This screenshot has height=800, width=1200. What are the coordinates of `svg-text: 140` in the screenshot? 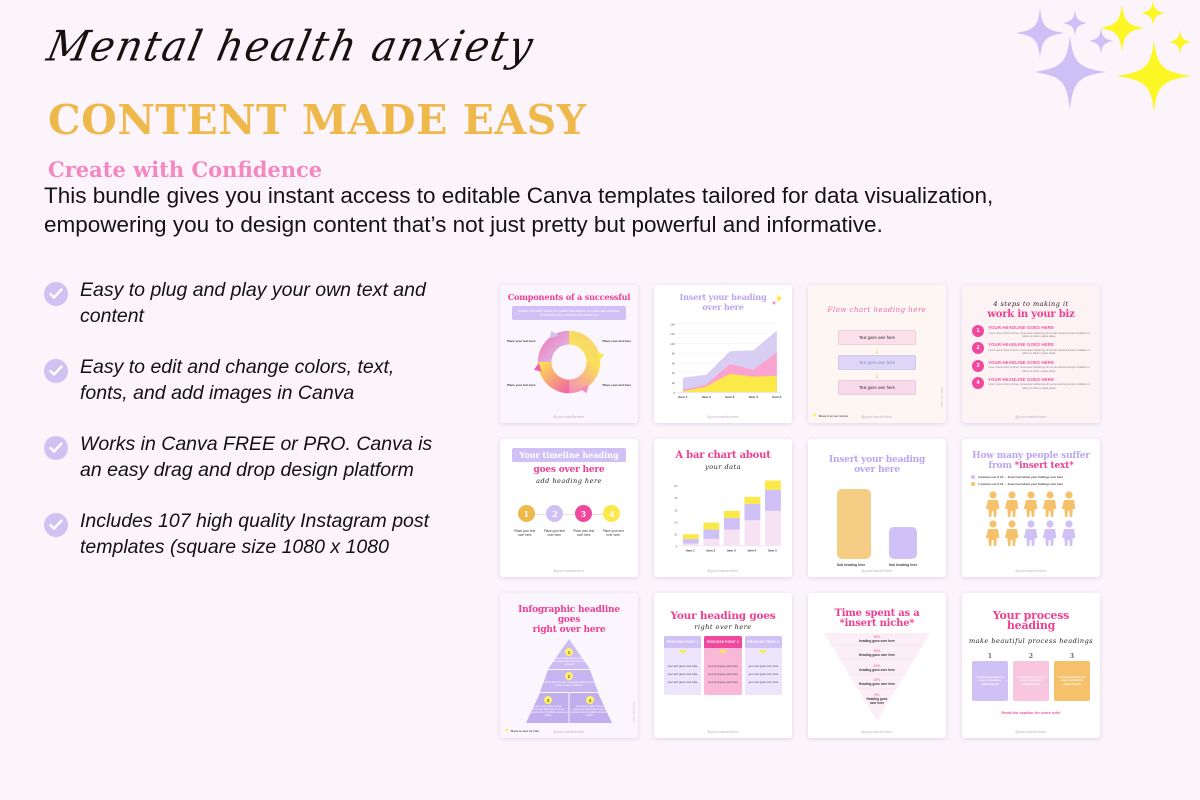 It's located at (672, 324).